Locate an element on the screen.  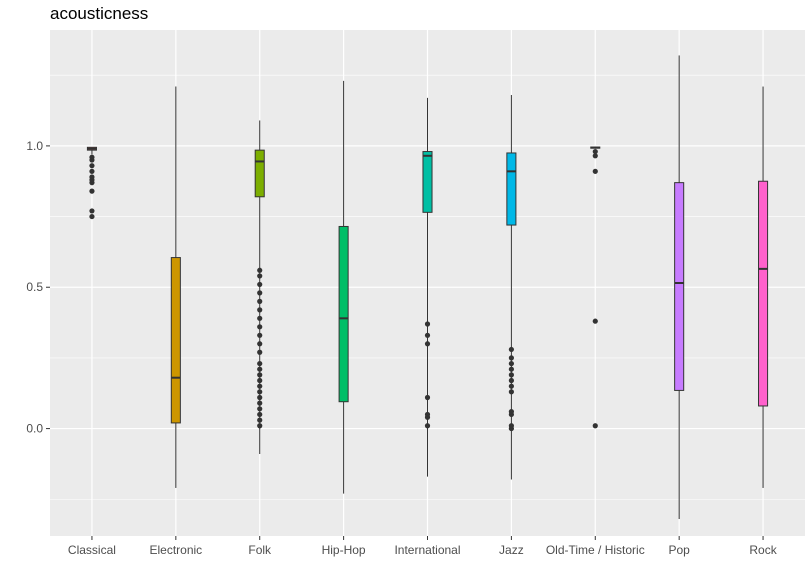
x-tick-label: Hip-Hop is located at coordinates (344, 550).